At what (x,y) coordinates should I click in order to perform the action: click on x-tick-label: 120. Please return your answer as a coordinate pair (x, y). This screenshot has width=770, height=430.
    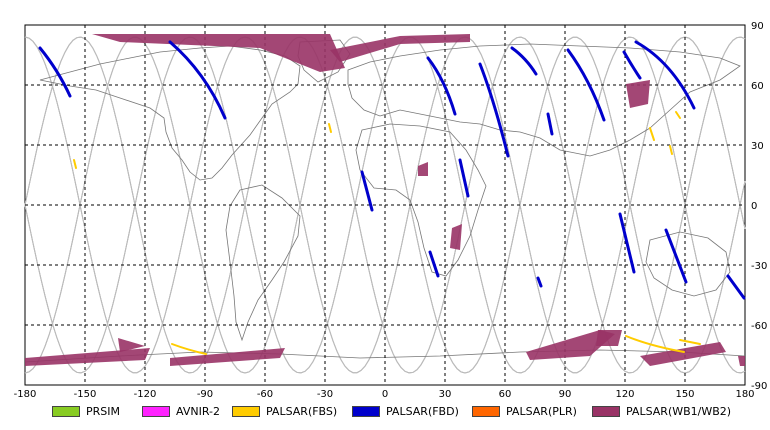
    Looking at the image, I should click on (624, 394).